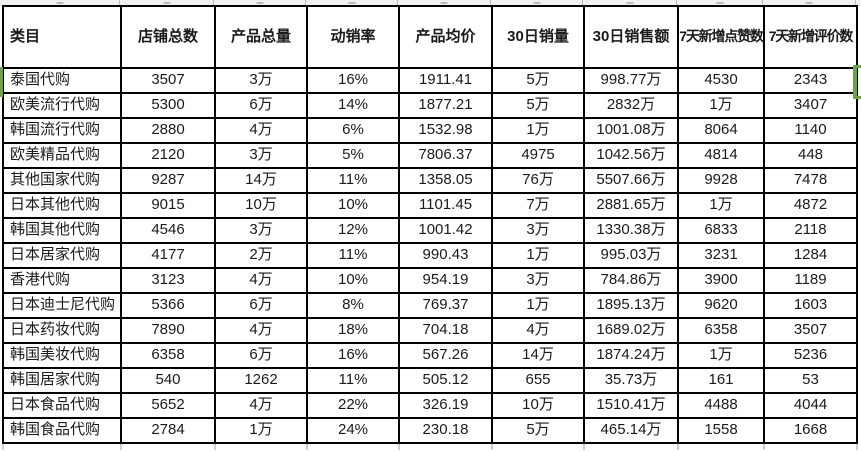 The height and width of the screenshot is (452, 861). What do you see at coordinates (445, 305) in the screenshot?
I see `value-cell: 769.37` at bounding box center [445, 305].